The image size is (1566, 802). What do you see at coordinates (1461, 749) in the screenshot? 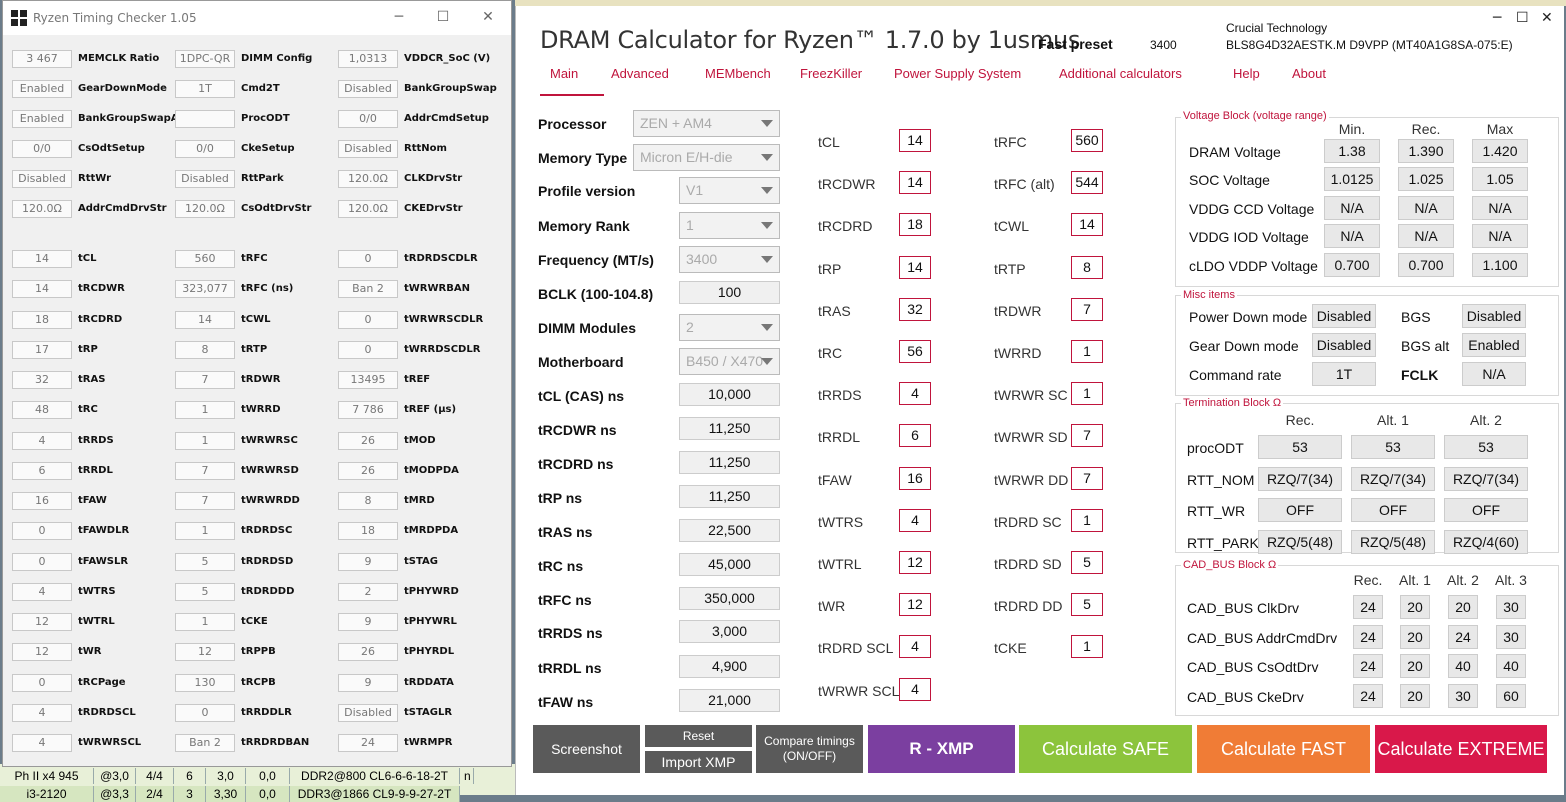
I see `calculate-extreme-button: Calculate EXTREME` at bounding box center [1461, 749].